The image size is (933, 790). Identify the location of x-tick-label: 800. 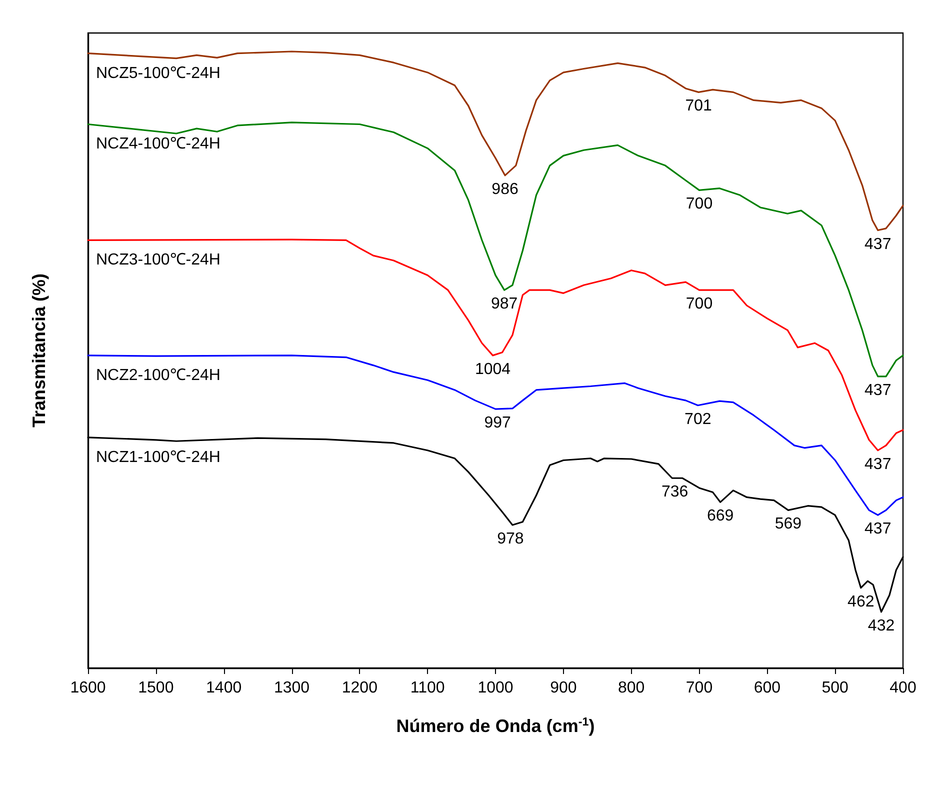
(631, 688).